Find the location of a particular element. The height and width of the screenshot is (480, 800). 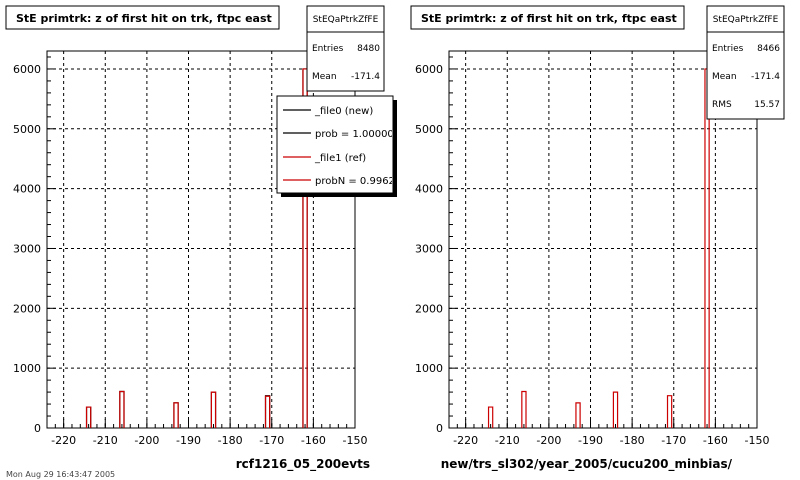

right-stats-rms-value: 15.57 is located at coordinates (767, 105).